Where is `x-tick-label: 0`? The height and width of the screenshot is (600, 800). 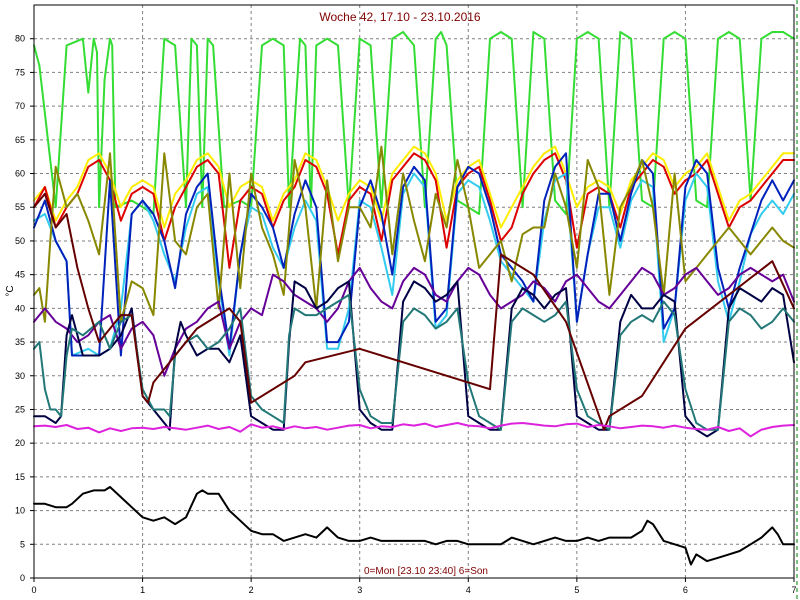
x-tick-label: 0 is located at coordinates (33, 590).